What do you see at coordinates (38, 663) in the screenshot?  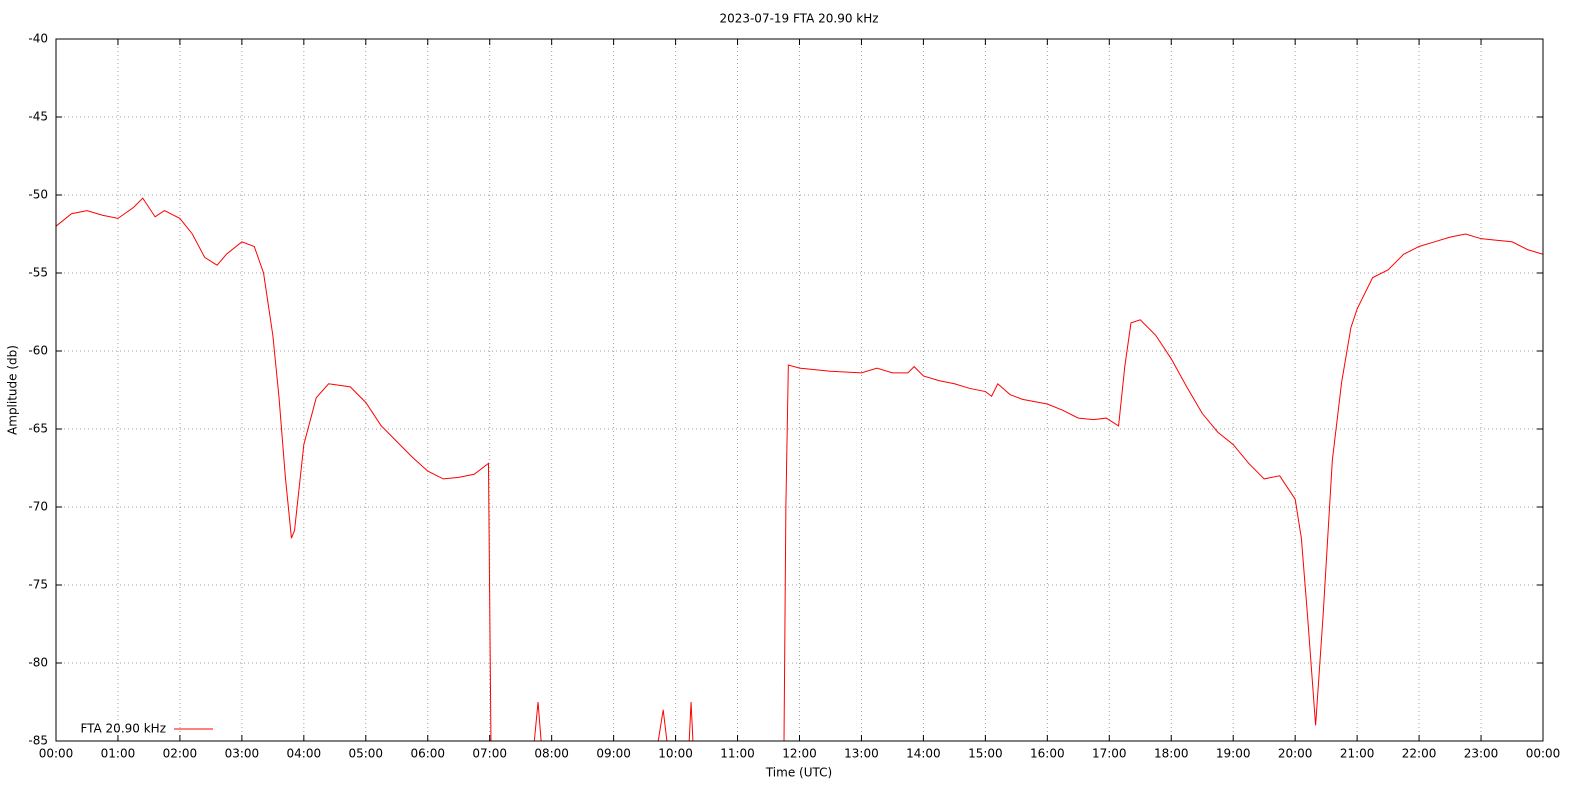 I see `y-tick-label: -80` at bounding box center [38, 663].